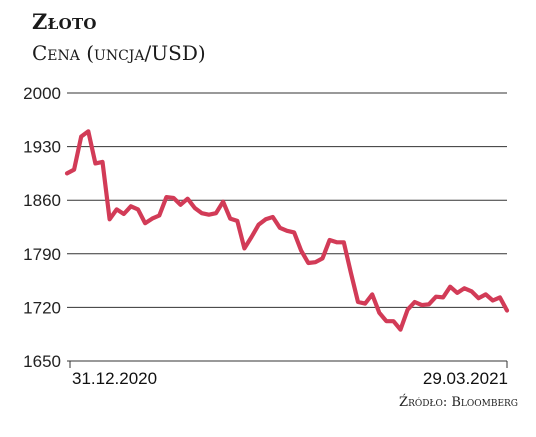  What do you see at coordinates (458, 402) in the screenshot?
I see `source-note: Źródło: Bloomberg` at bounding box center [458, 402].